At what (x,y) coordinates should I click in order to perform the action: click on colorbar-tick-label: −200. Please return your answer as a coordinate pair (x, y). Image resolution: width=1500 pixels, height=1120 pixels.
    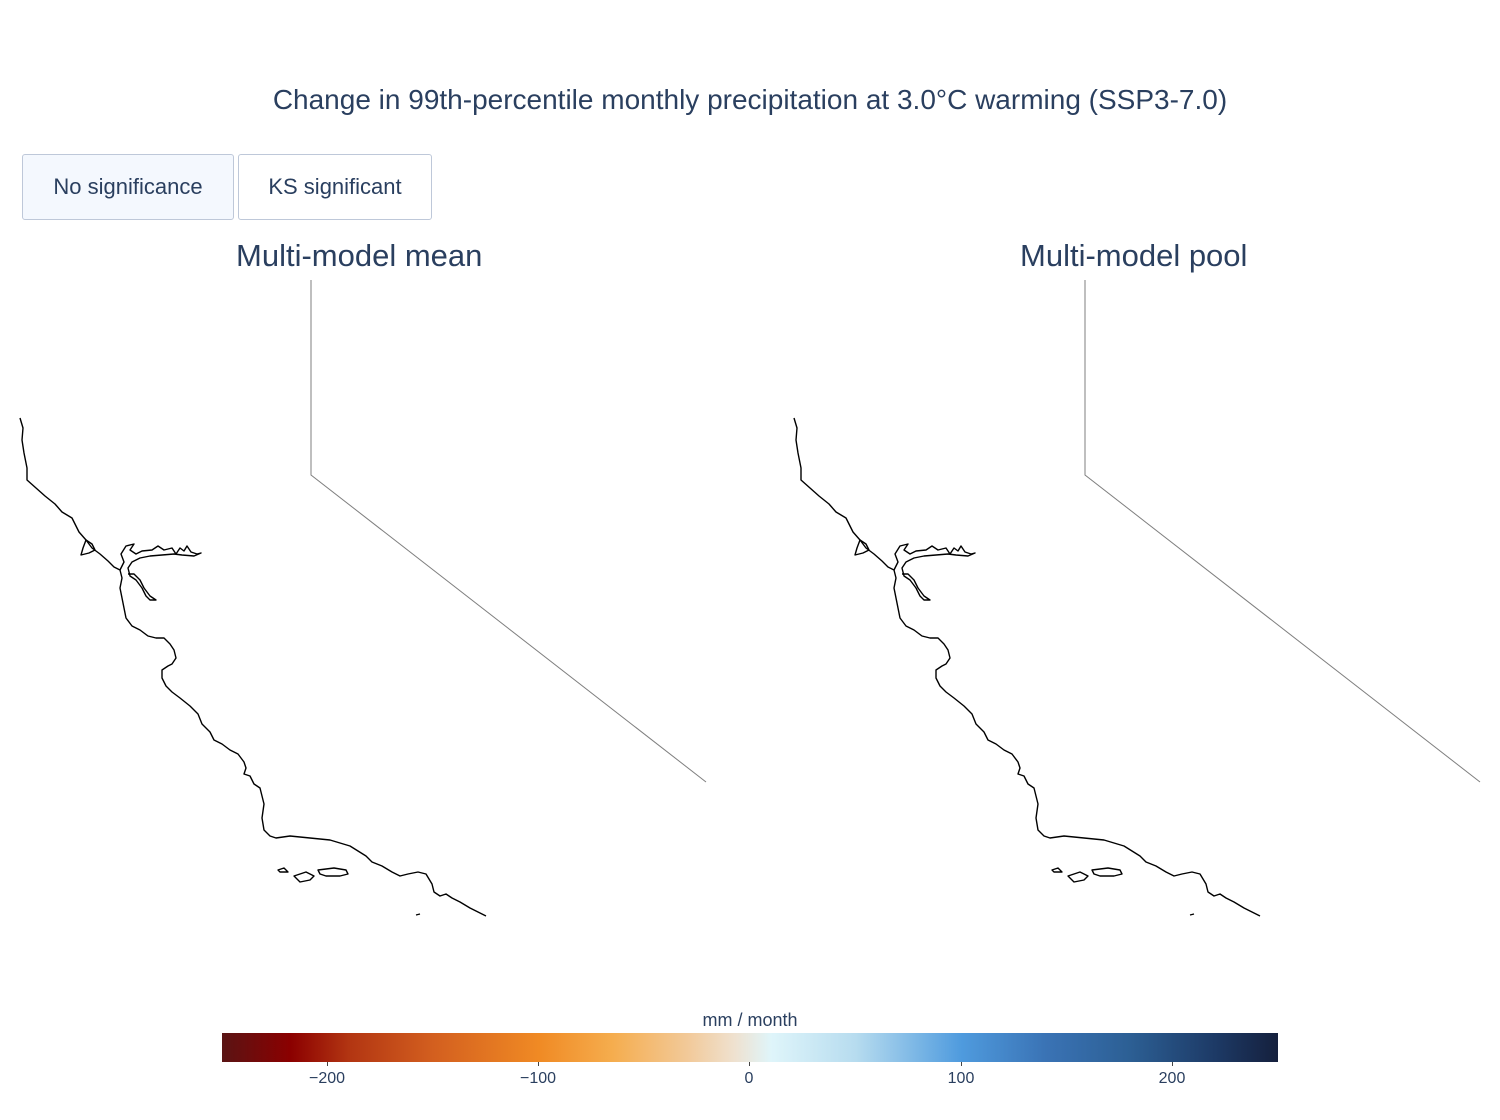
    Looking at the image, I should click on (327, 1078).